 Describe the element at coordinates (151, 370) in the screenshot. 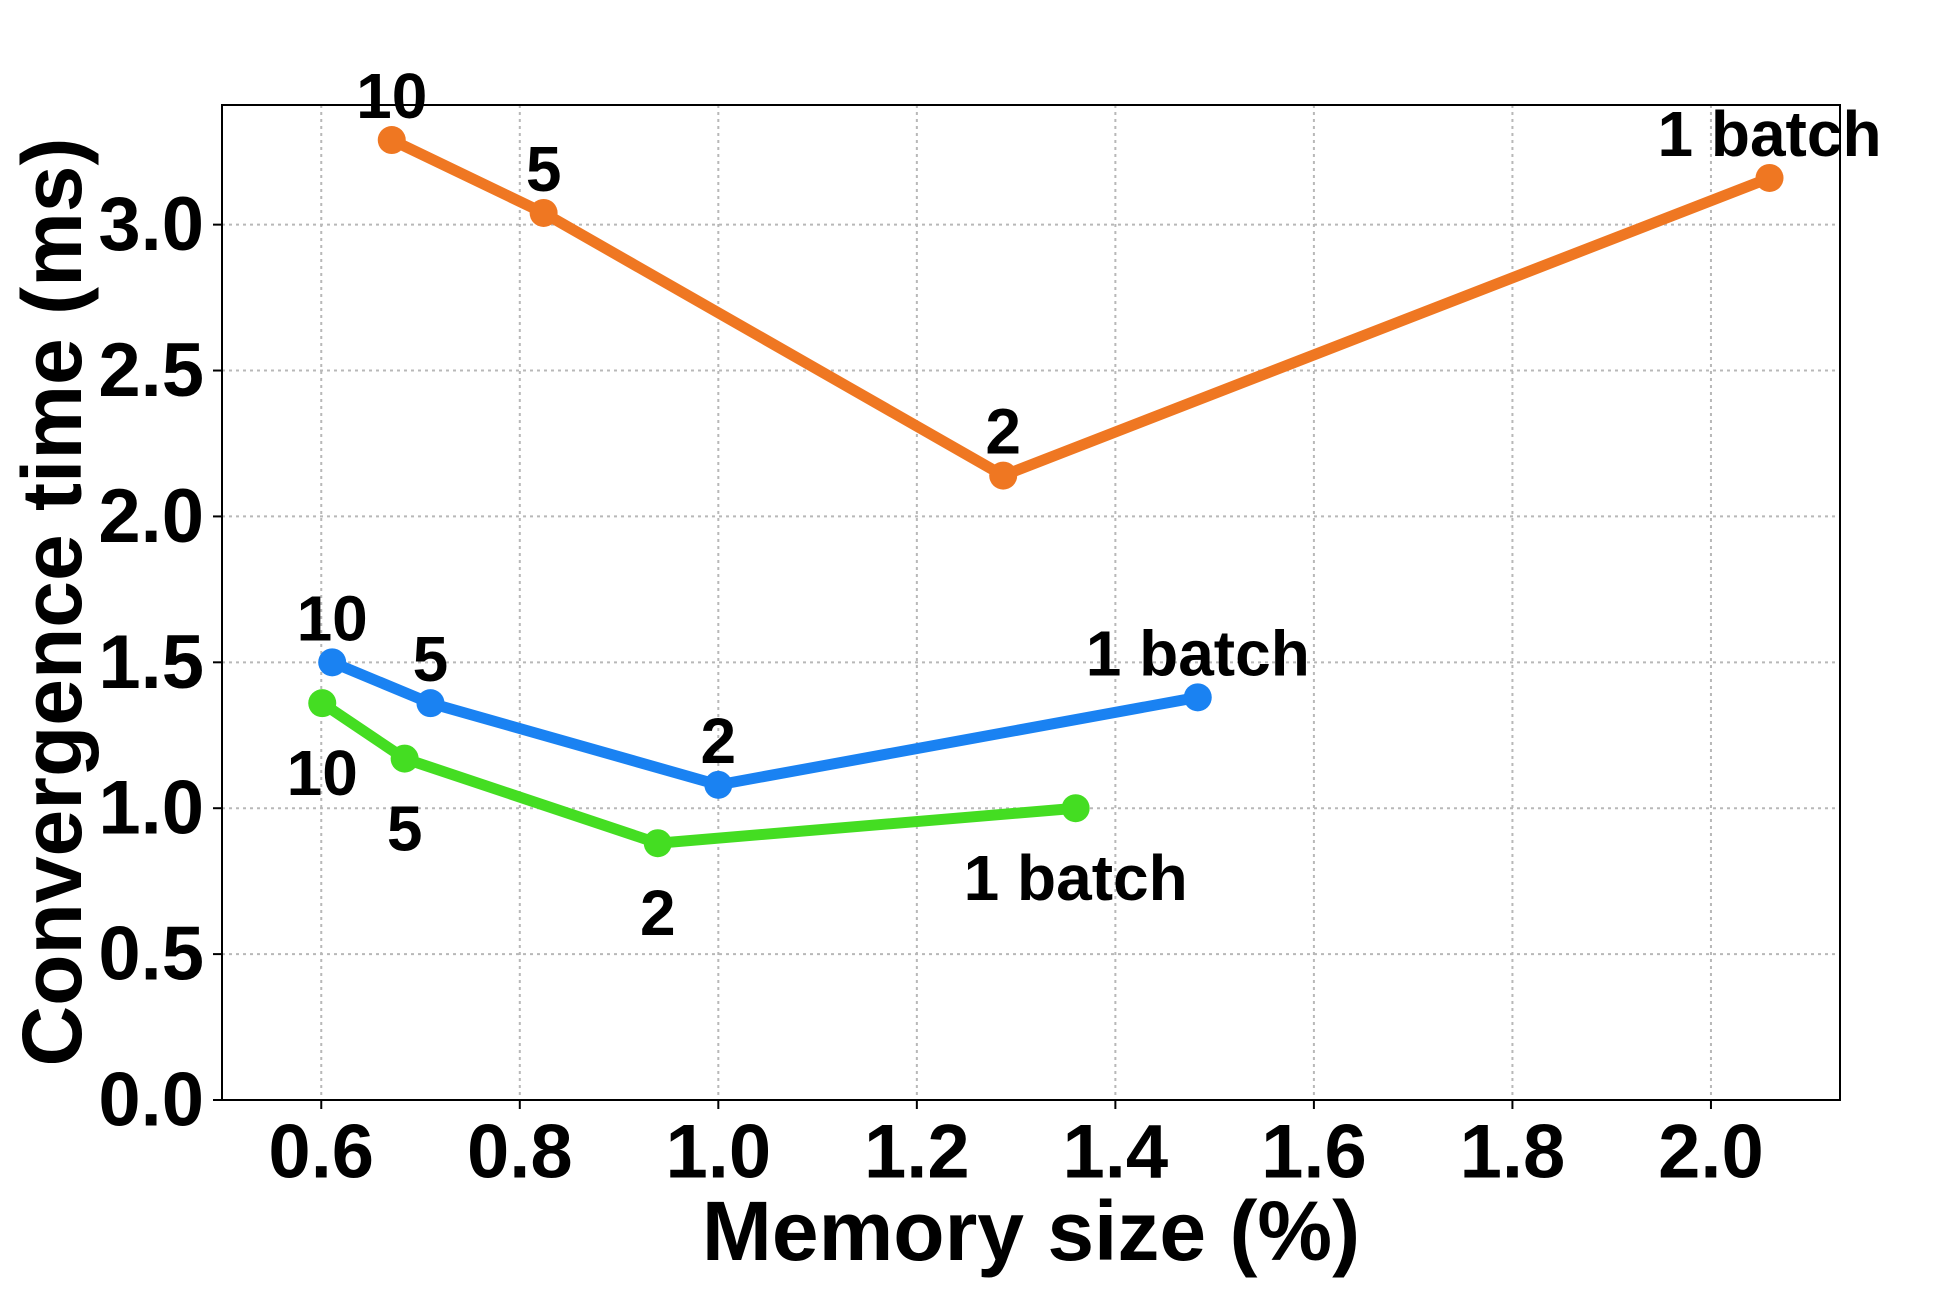

I see `y-tick-label: 2.5` at that location.